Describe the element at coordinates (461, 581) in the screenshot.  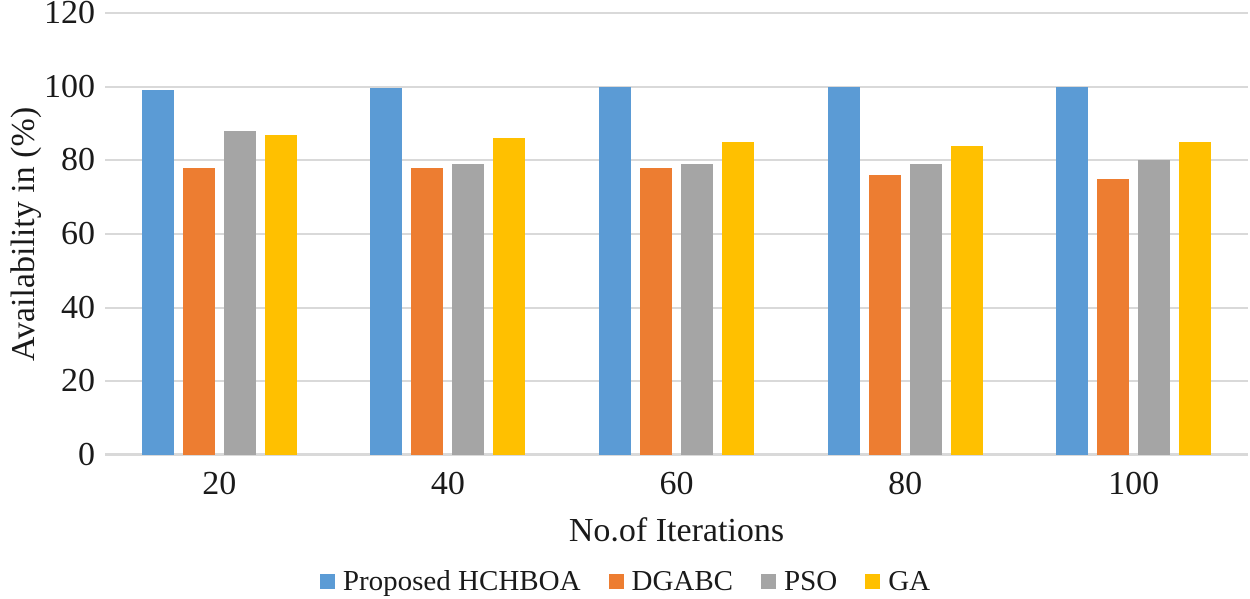
I see `legend-label: Proposed HCHBOA` at that location.